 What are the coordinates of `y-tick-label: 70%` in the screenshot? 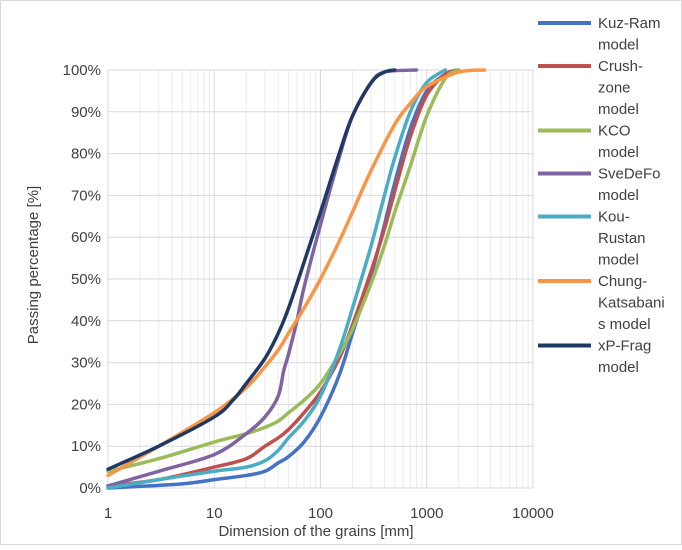 It's located at (86, 195).